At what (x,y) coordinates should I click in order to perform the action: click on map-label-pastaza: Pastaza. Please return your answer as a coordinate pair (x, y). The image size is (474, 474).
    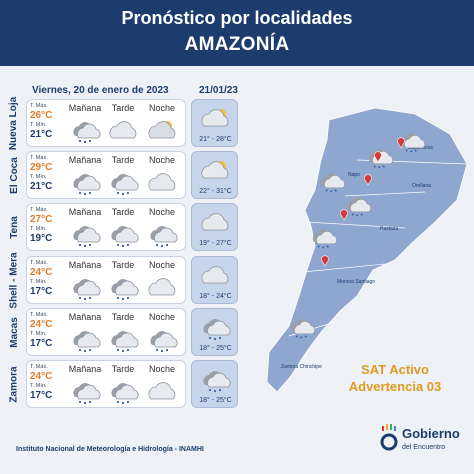
    Looking at the image, I should click on (389, 229).